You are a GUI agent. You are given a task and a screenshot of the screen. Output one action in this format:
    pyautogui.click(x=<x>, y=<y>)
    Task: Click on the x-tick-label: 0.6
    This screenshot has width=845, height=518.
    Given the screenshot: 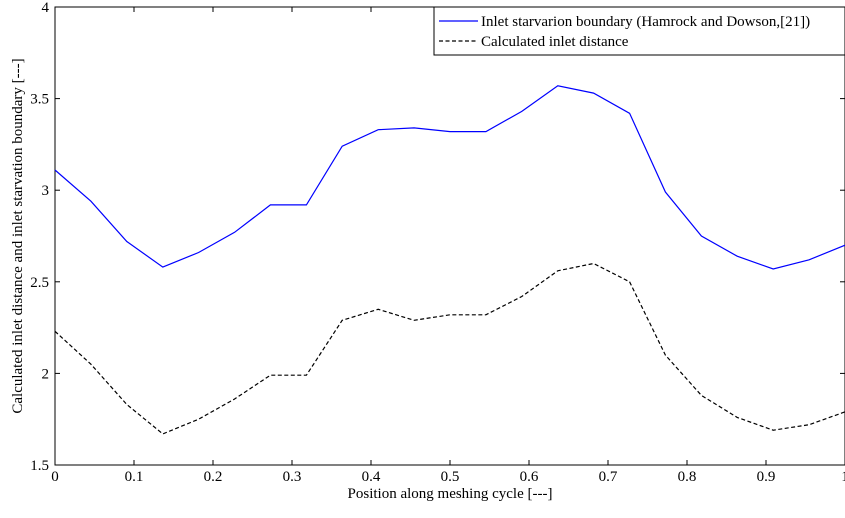 What is the action you would take?
    pyautogui.click(x=529, y=477)
    